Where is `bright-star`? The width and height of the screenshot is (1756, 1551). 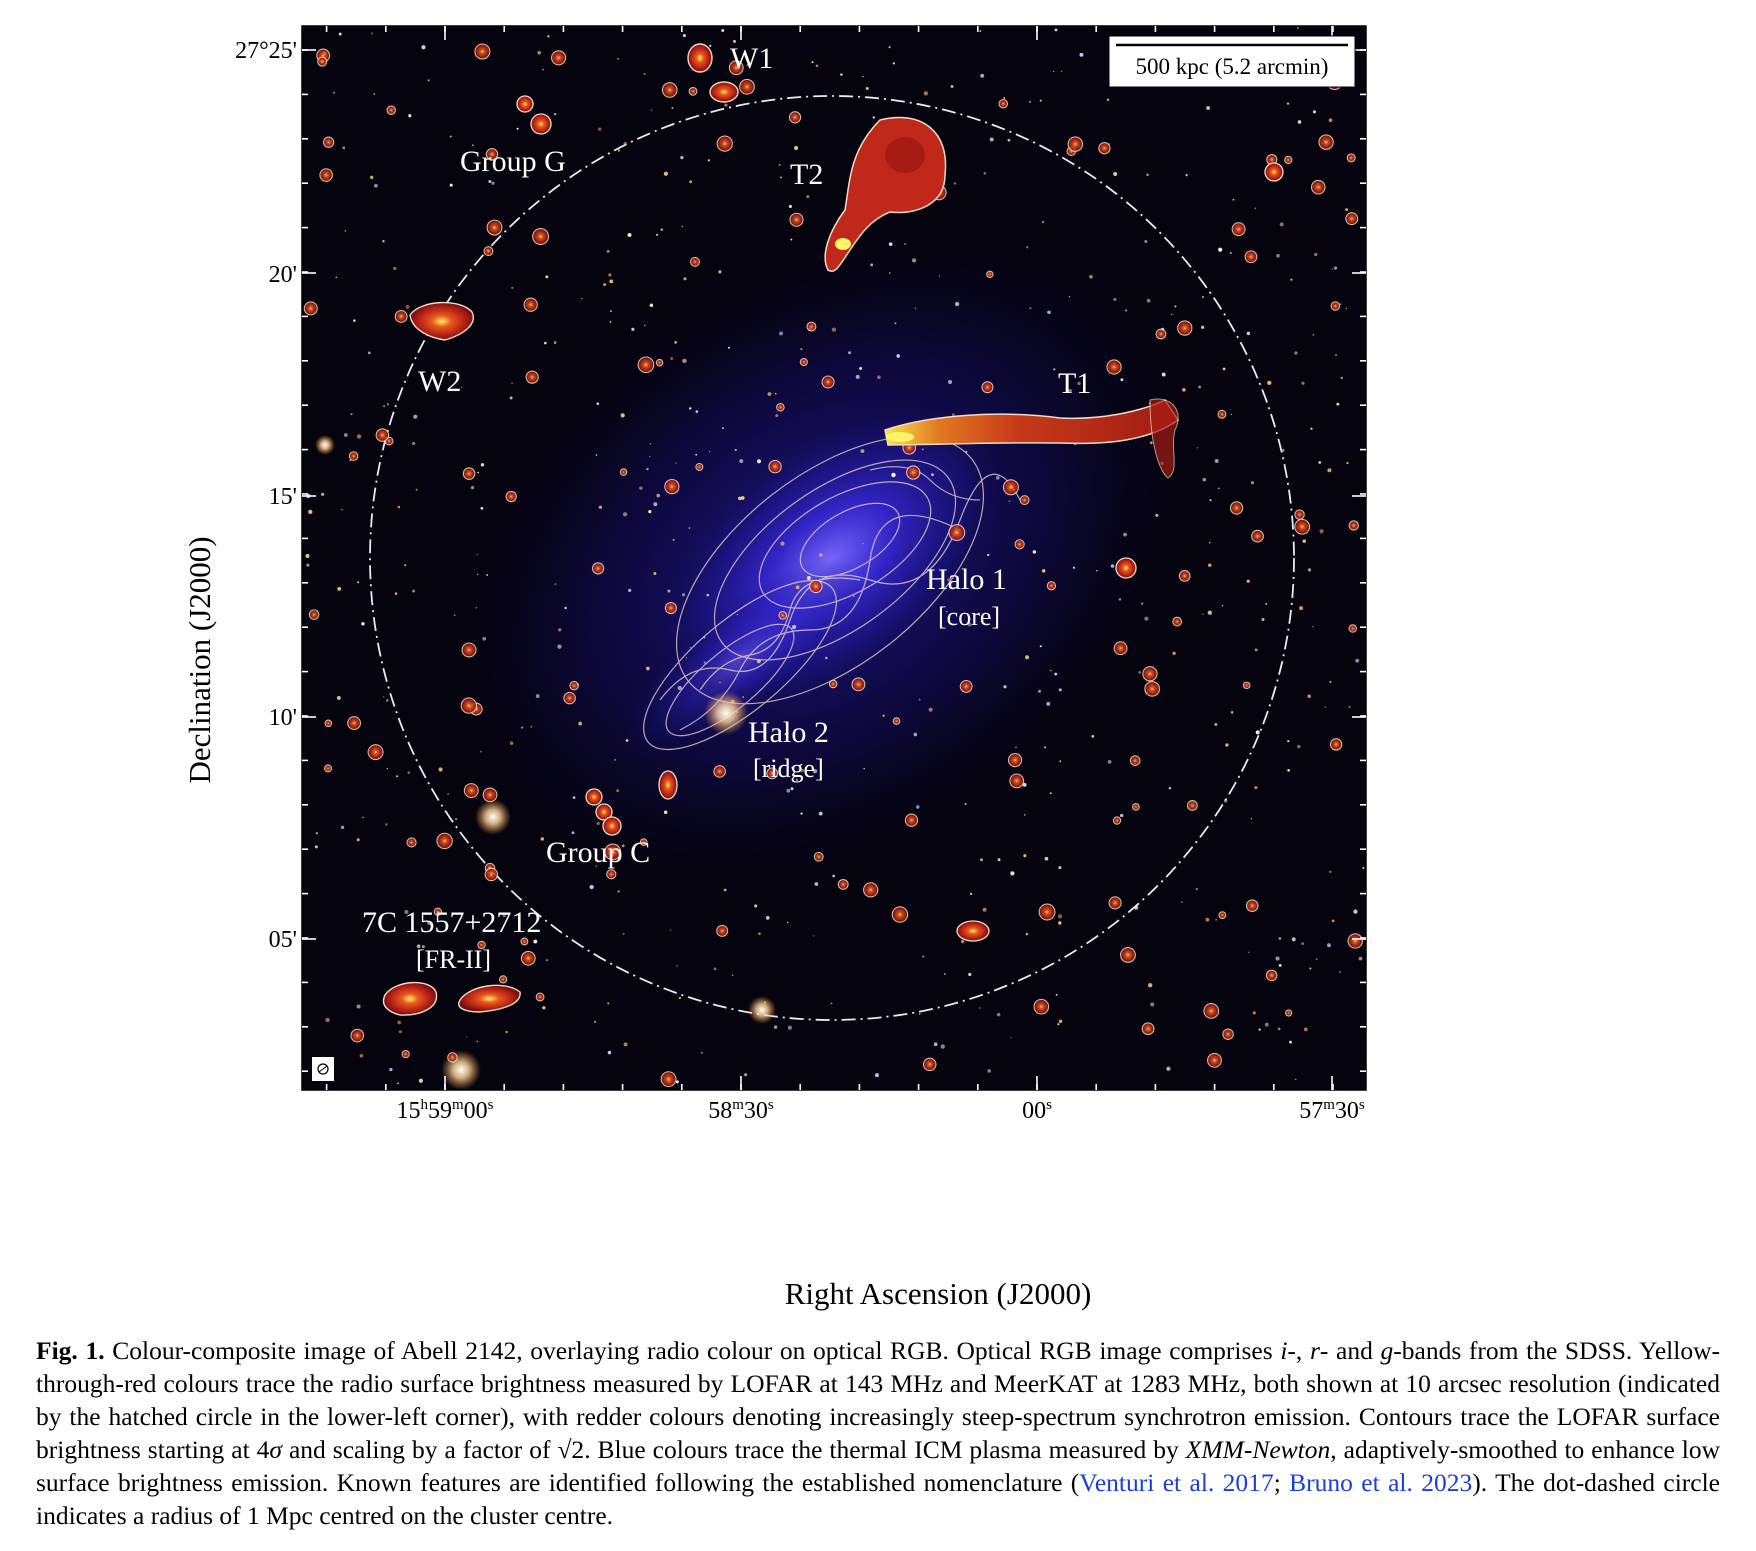
bright-star is located at coordinates (461, 1070).